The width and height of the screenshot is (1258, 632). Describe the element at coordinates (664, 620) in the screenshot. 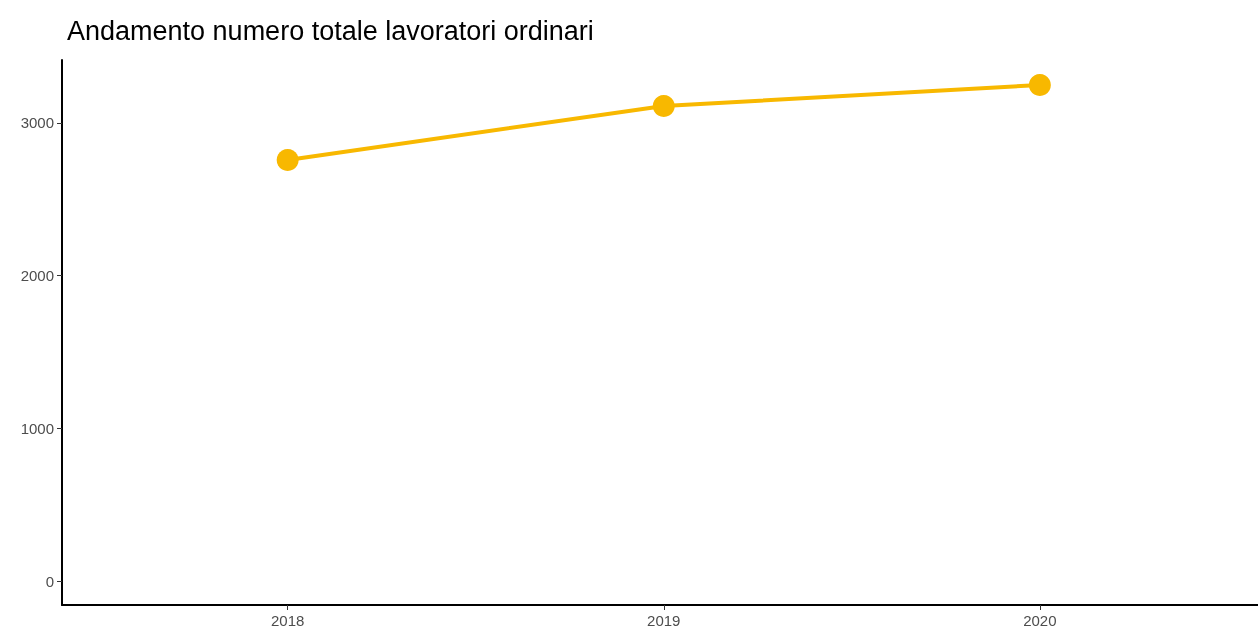

I see `x-tick-label: 2019` at that location.